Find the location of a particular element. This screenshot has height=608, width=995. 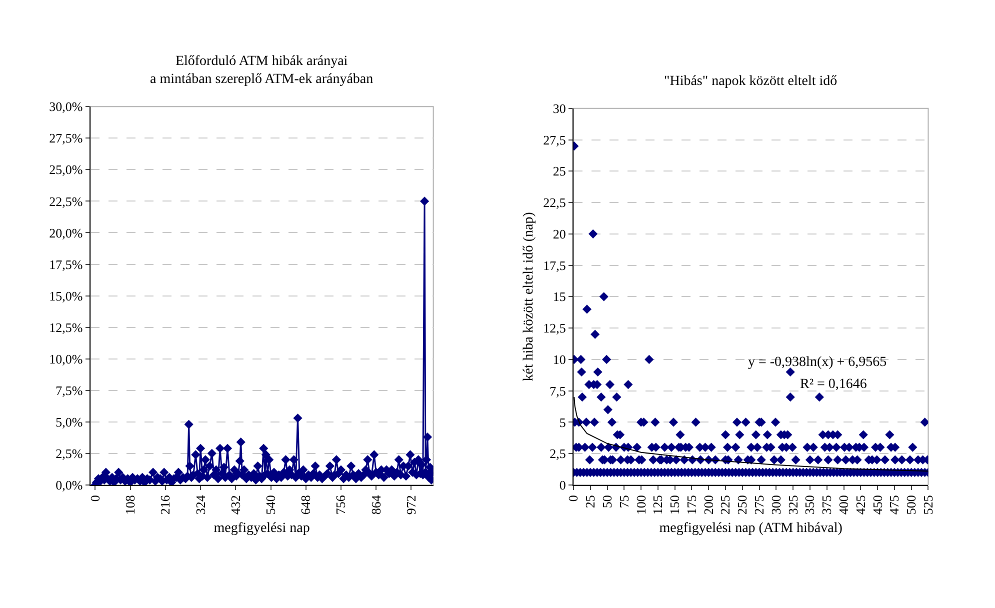

y-tick-label: 30,0% is located at coordinates (66, 106).